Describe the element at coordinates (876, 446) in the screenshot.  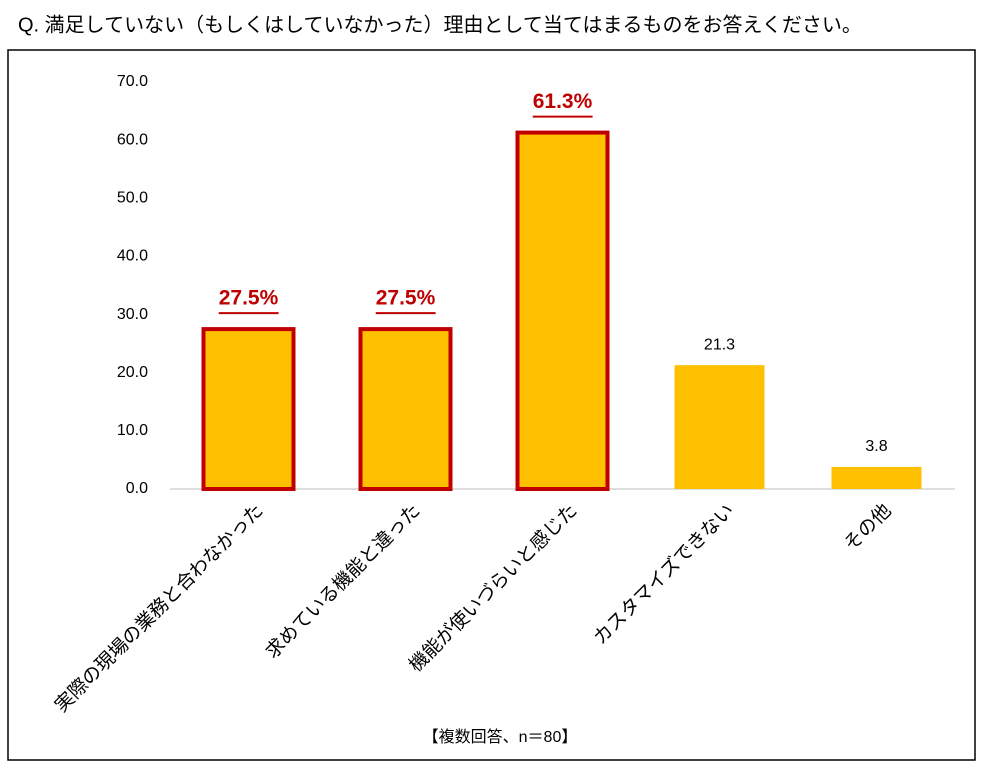
I see `value-label: 3.8` at that location.